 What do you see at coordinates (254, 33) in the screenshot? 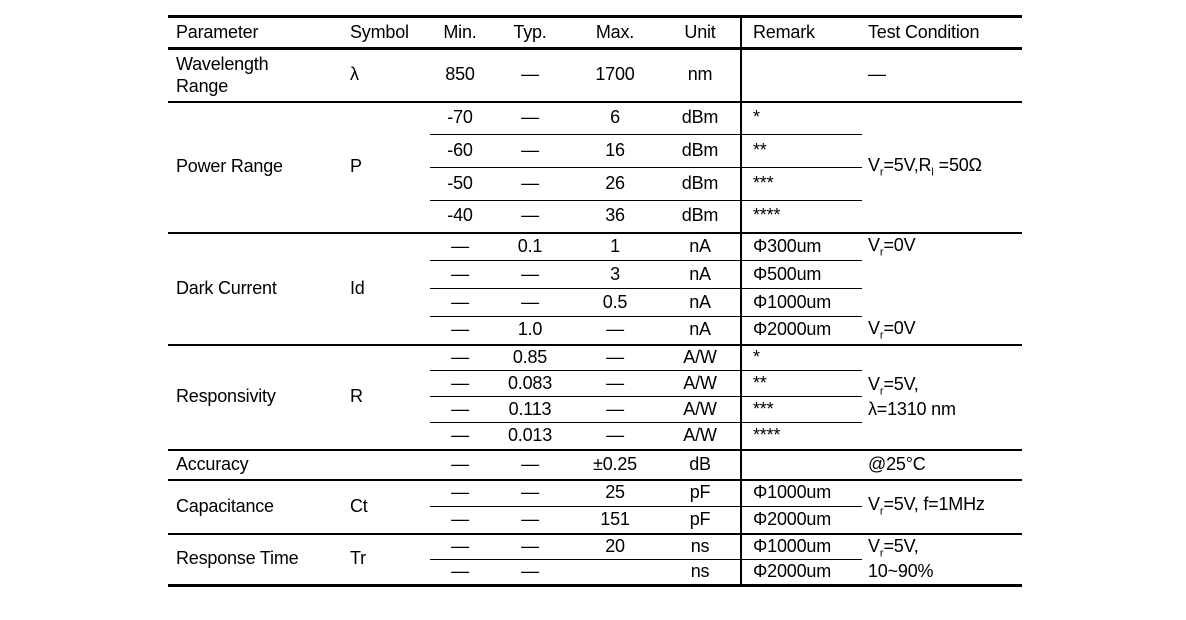
I see `col-header-parameter: Parameter` at bounding box center [254, 33].